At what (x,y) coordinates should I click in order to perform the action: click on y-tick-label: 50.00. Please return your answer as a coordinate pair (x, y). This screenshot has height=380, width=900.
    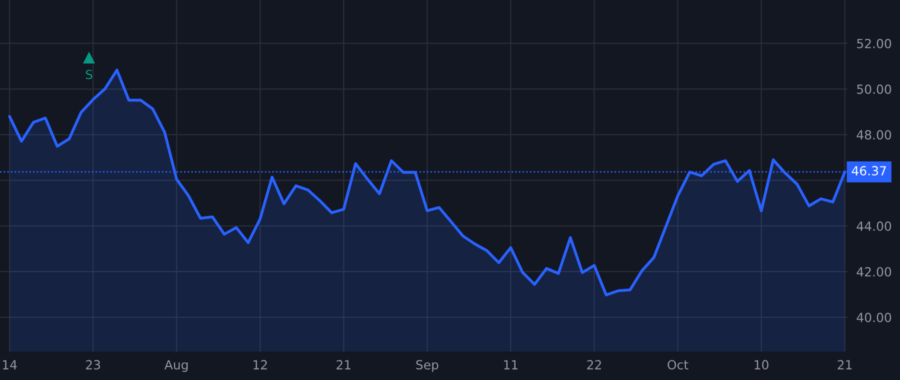
    Looking at the image, I should click on (874, 89).